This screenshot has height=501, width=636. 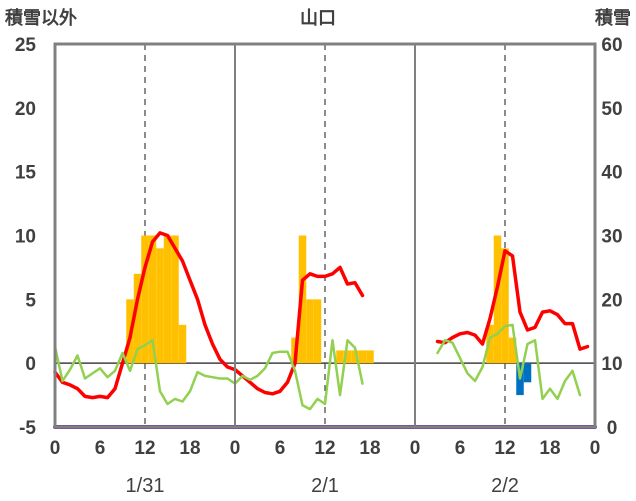 I want to click on y-right-tick-label: 50, so click(x=611, y=109).